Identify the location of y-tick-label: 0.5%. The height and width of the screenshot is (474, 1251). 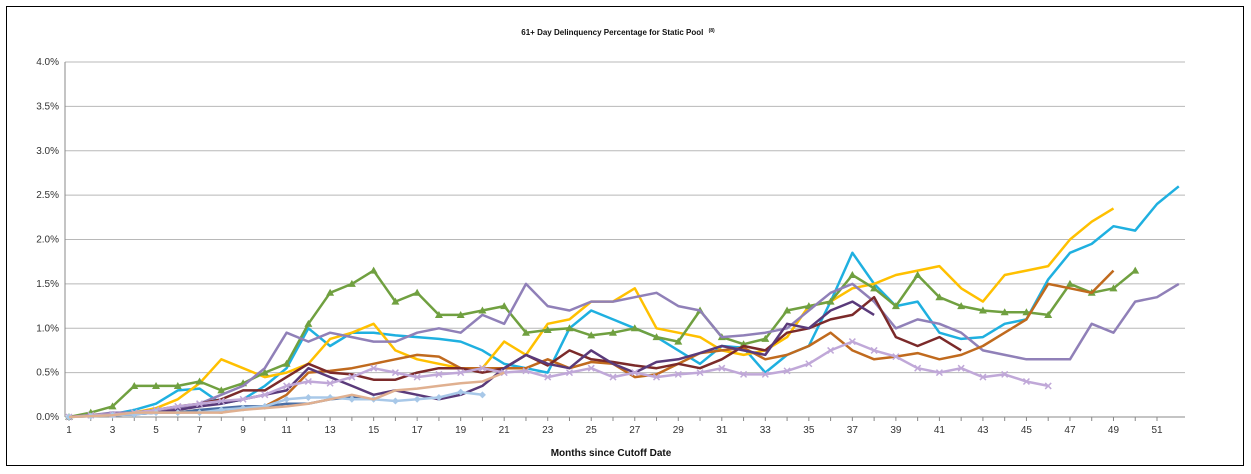
(47, 373).